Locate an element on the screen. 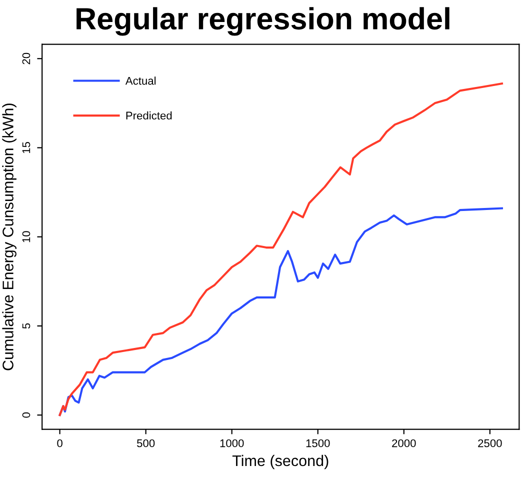 The width and height of the screenshot is (526, 477). chart-title: Regular regression model is located at coordinates (263, 21).